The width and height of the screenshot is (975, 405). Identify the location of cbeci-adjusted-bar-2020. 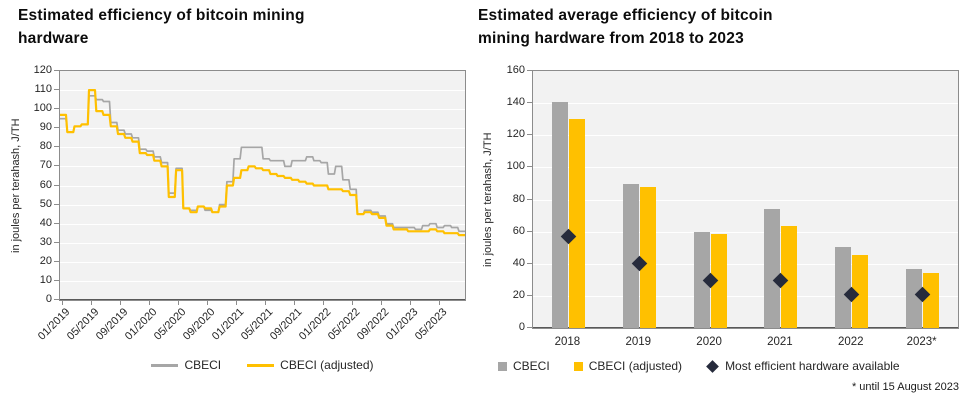
(718, 281).